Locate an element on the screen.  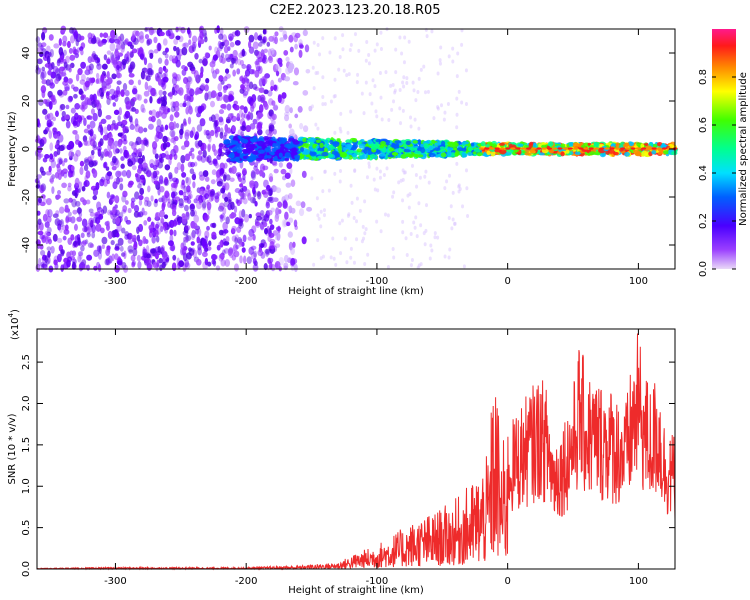
spectrogram-core-cell is located at coordinates (534, 148).